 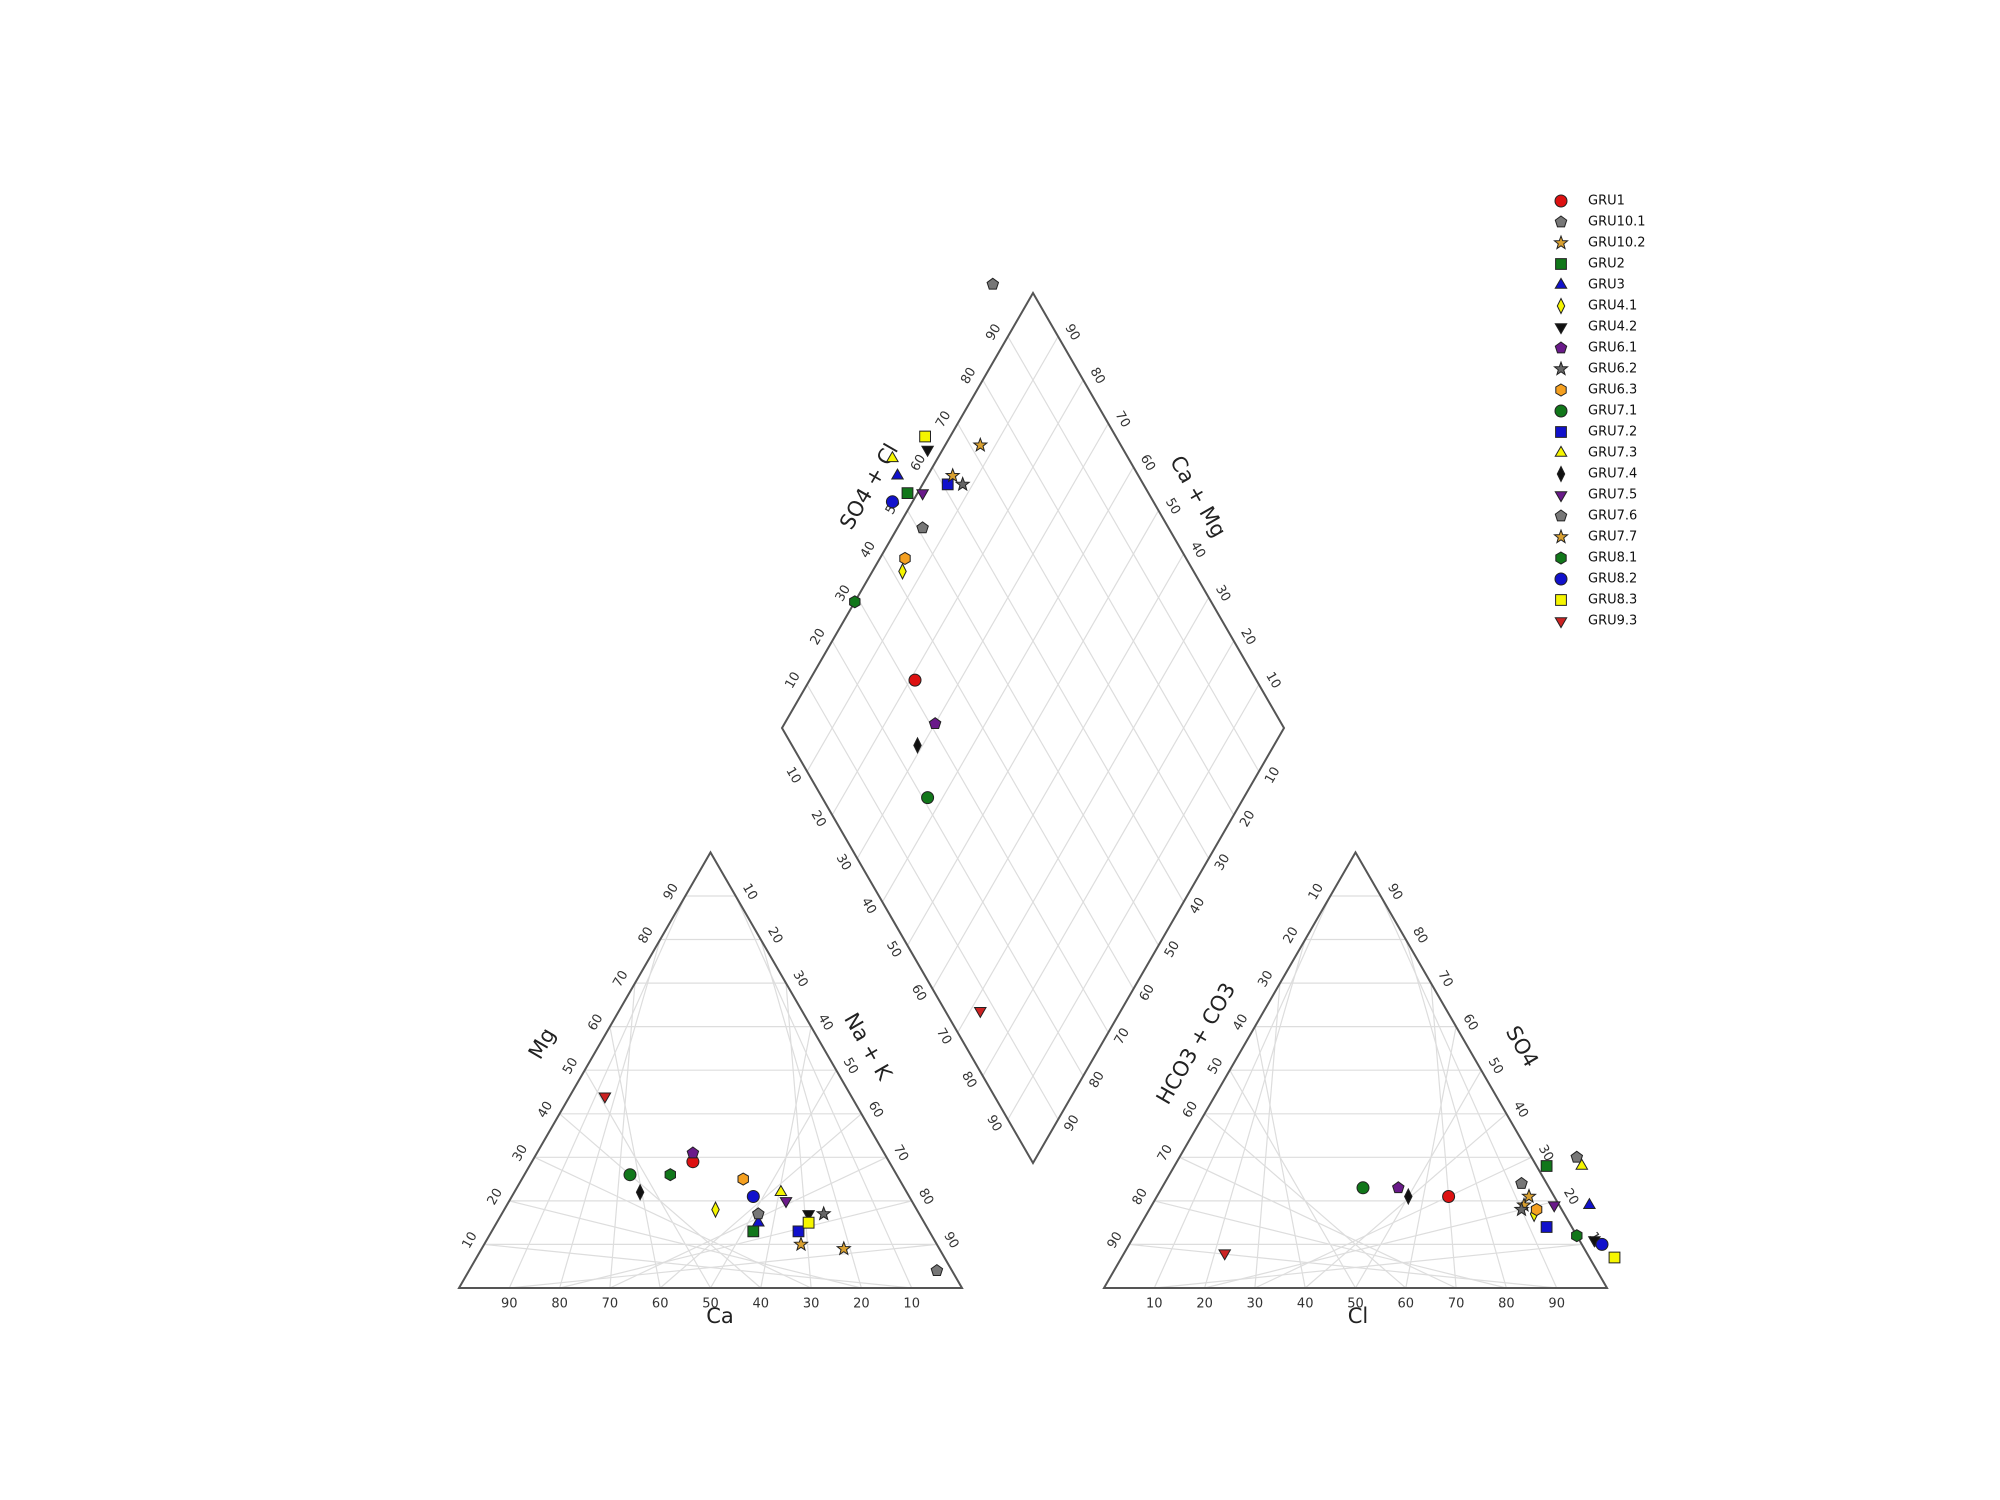 I want to click on legend-label: GRU4.1, so click(x=1612, y=306).